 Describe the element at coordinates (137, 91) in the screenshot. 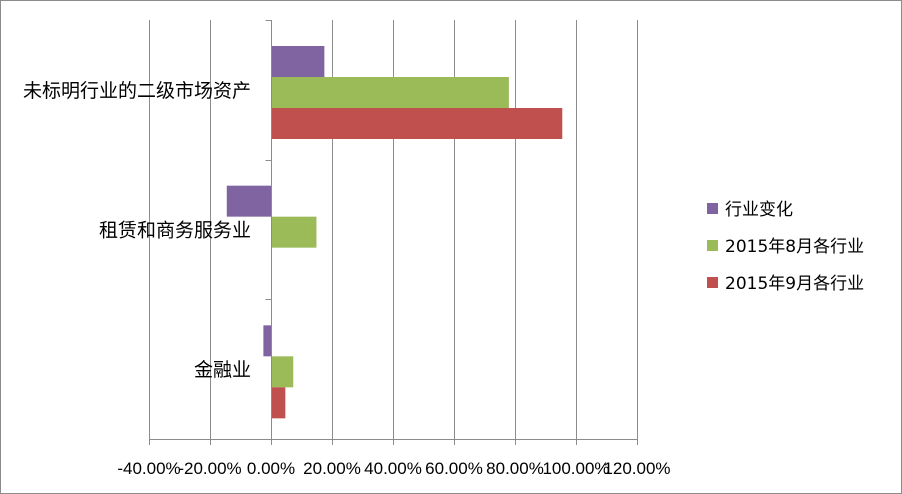

I see `category-label-0: 未标明行业的二级市场资产` at that location.